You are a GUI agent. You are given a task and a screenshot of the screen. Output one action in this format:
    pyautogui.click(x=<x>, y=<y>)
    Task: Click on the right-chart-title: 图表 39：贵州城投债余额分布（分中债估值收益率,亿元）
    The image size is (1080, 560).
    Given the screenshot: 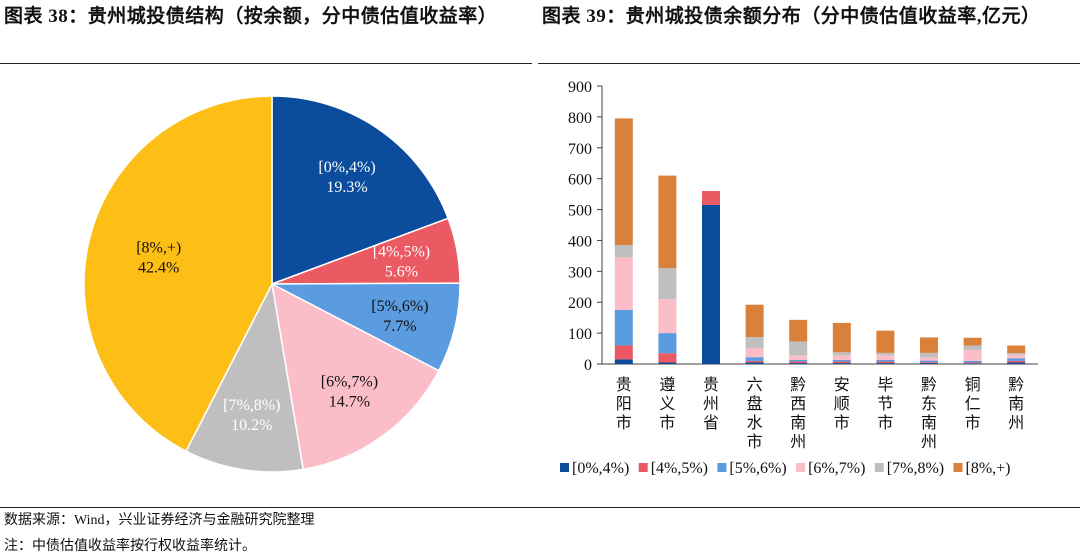 What is the action you would take?
    pyautogui.click(x=791, y=16)
    